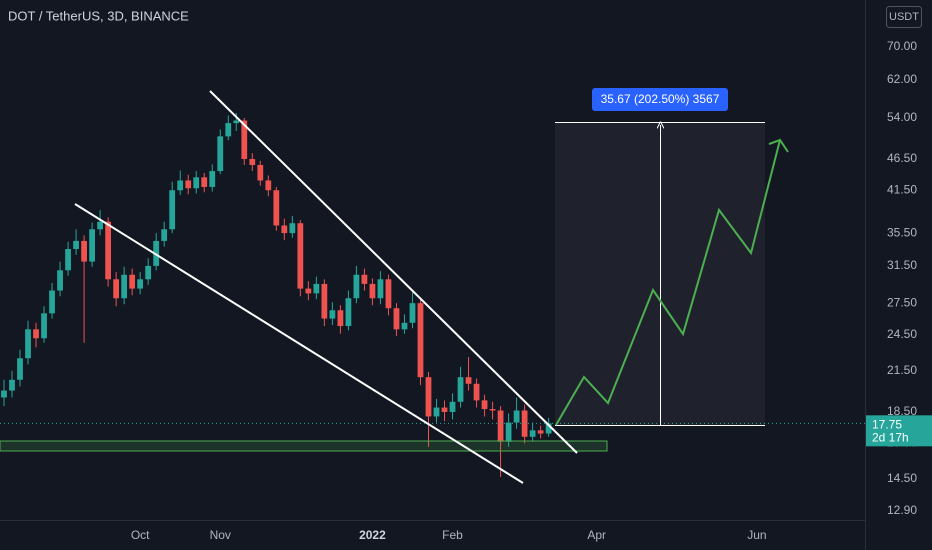 This screenshot has width=932, height=550. I want to click on measure-label-box, so click(660, 99).